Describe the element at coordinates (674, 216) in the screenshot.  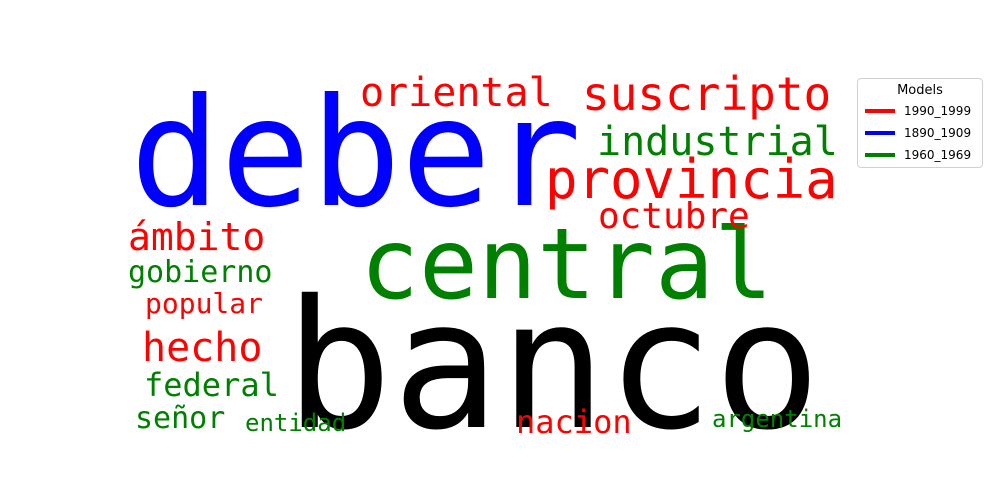
I see `word-octubre: octubre` at that location.